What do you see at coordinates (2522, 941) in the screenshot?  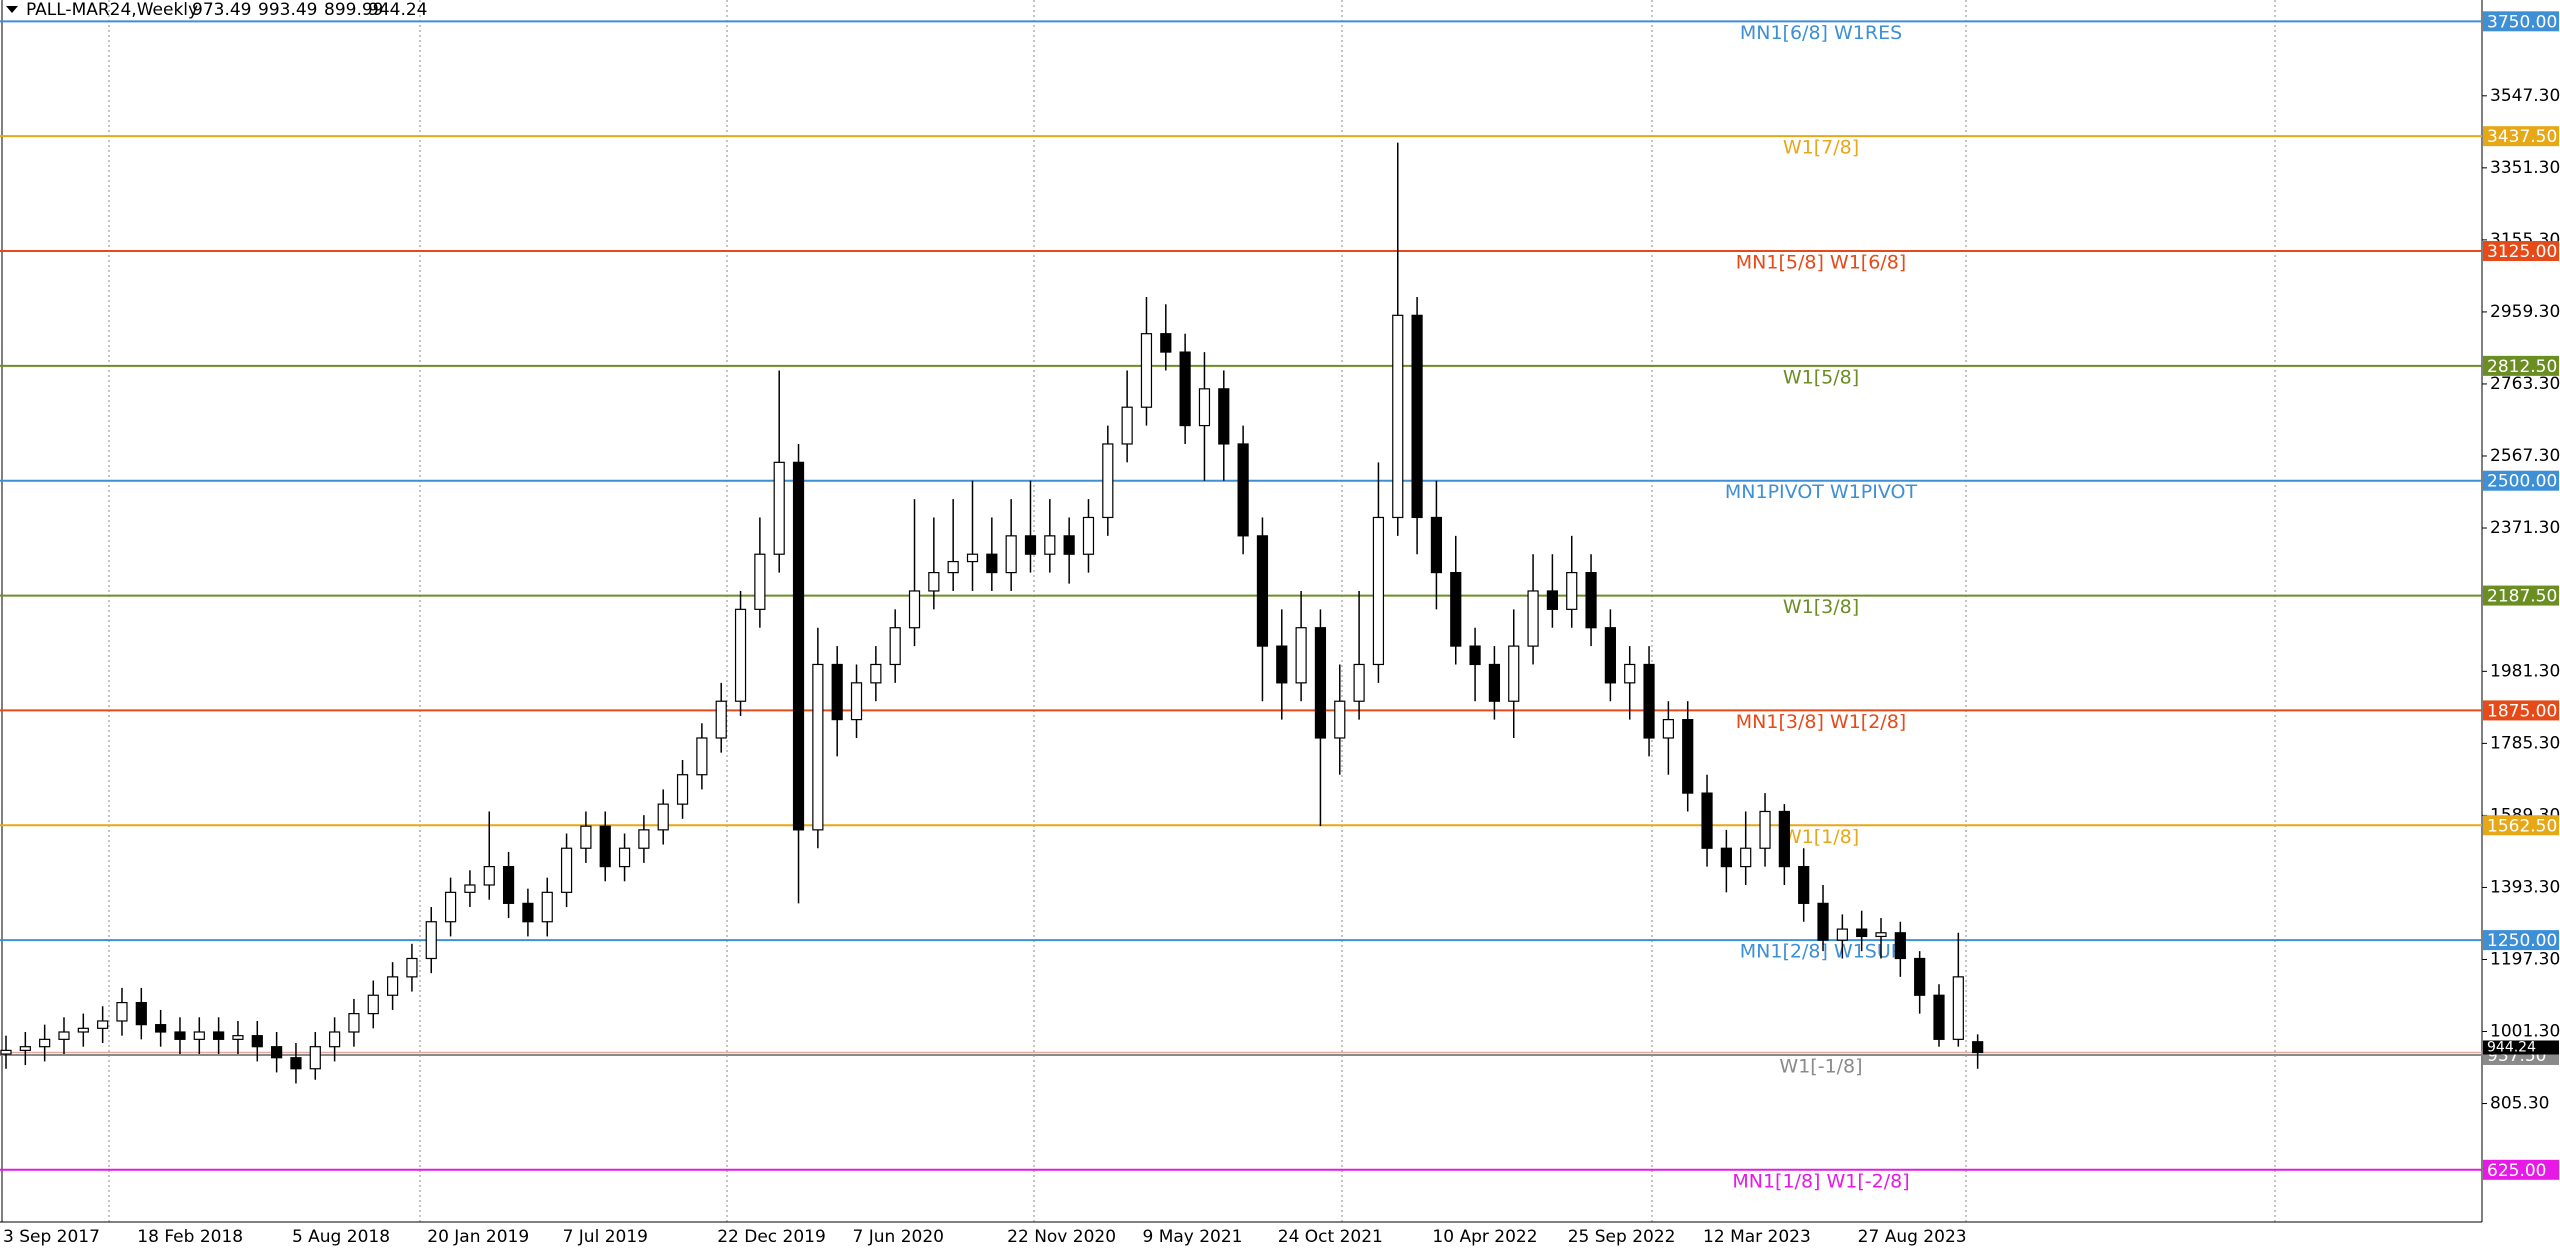 I see `level-badge-label: 1250.00` at bounding box center [2522, 941].